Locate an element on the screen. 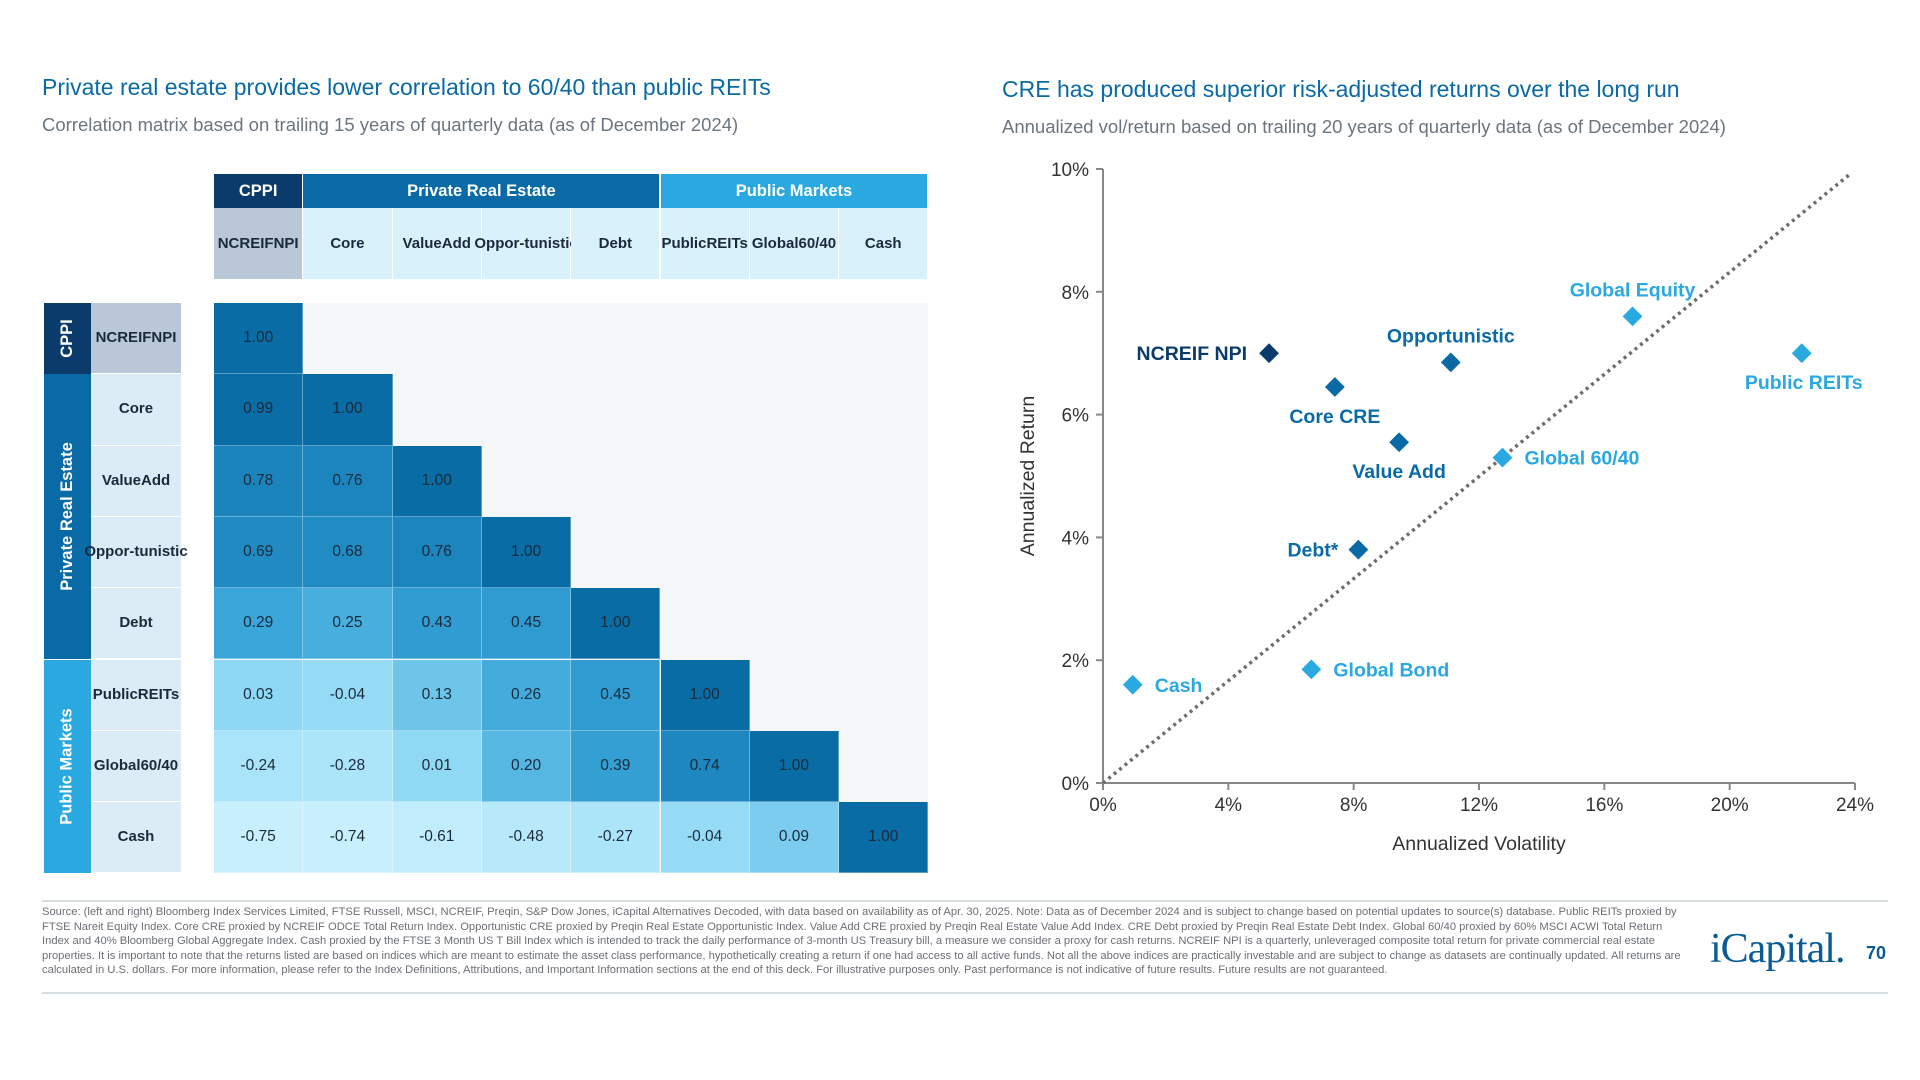 This screenshot has height=1080, width=1920. matrix-cell: -0.27 is located at coordinates (616, 838).